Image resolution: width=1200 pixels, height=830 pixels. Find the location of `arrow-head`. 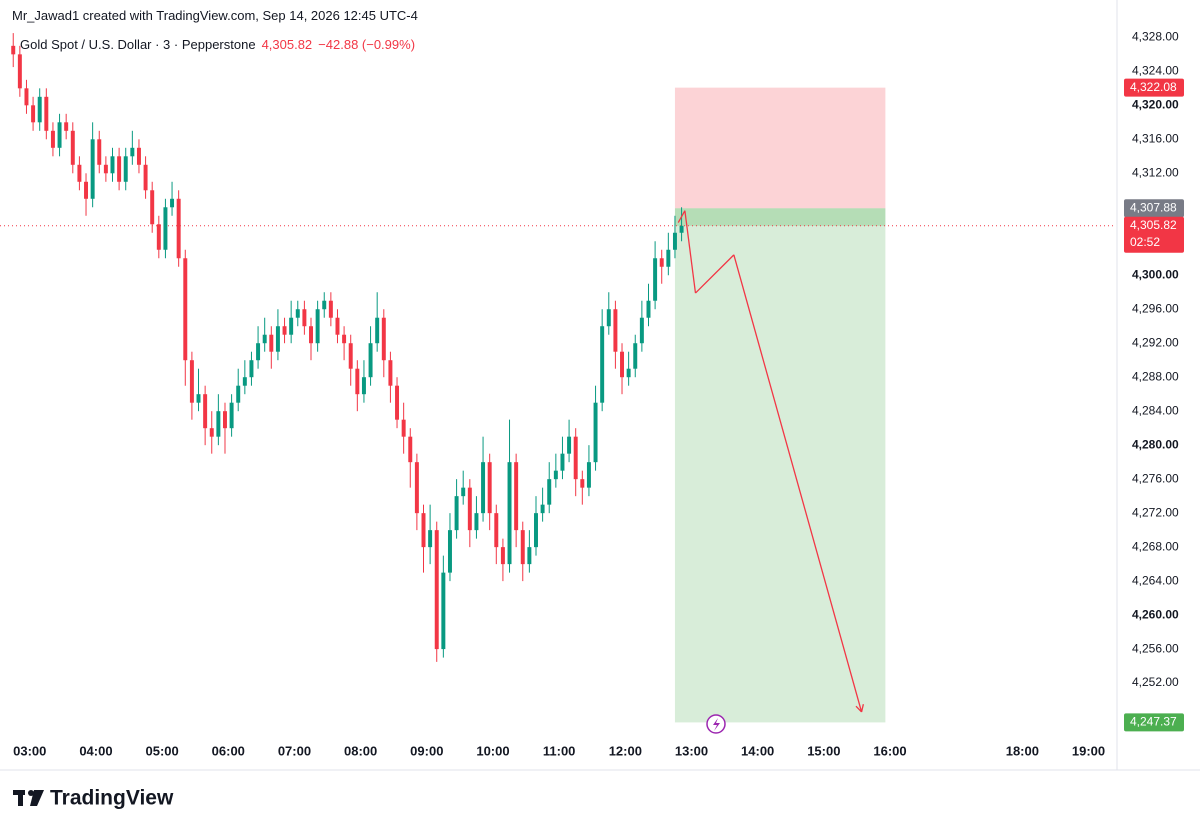

arrow-head is located at coordinates (859, 709).